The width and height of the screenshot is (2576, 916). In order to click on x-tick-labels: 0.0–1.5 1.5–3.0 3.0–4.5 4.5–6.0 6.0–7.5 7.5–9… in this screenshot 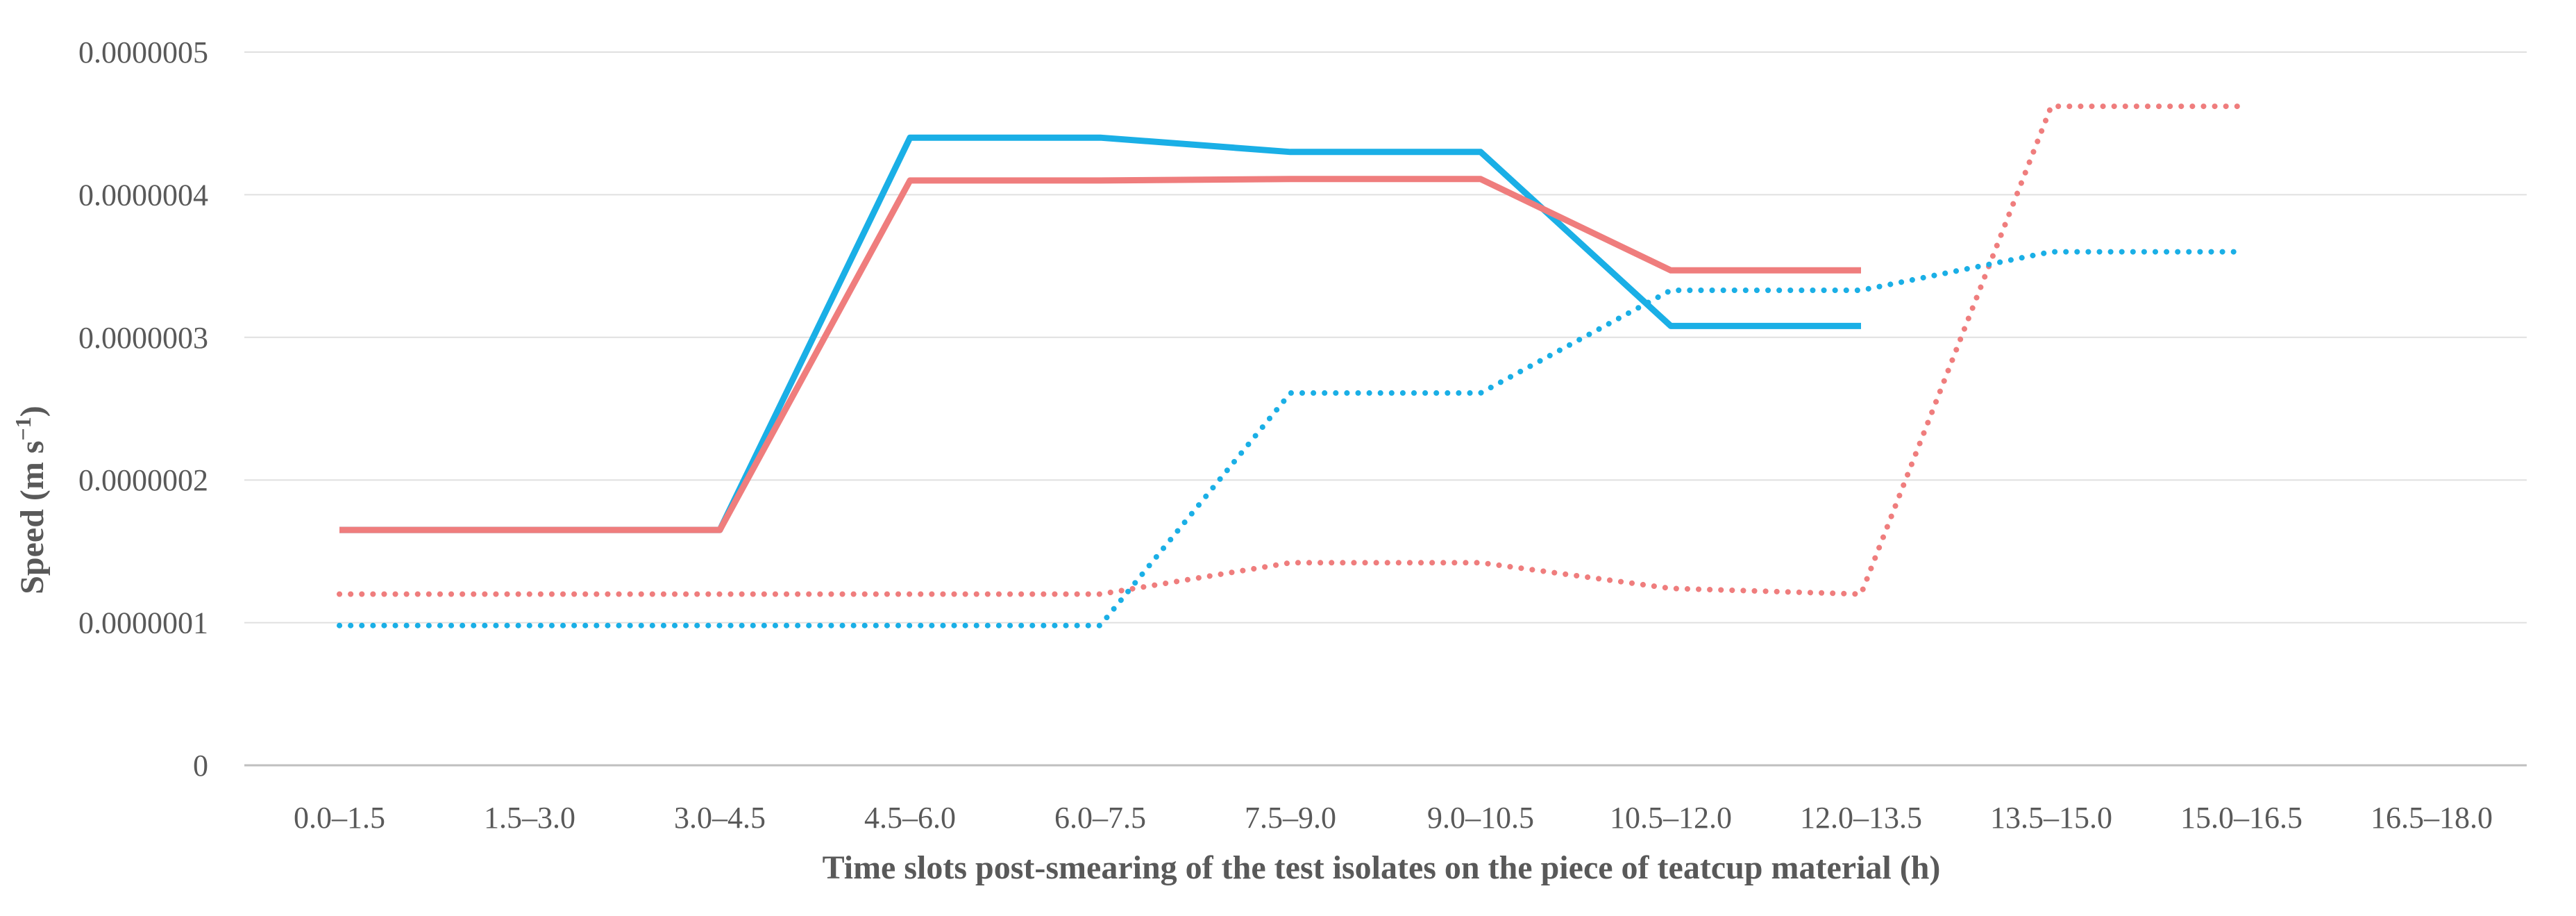, I will do `click(1393, 818)`.